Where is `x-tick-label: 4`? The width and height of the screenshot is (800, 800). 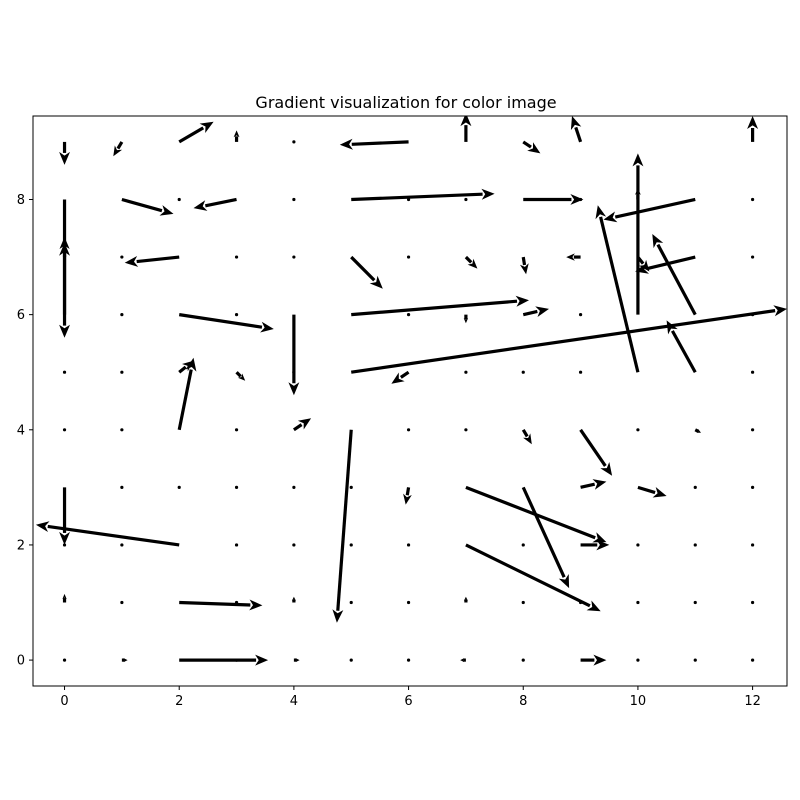 x-tick-label: 4 is located at coordinates (294, 701).